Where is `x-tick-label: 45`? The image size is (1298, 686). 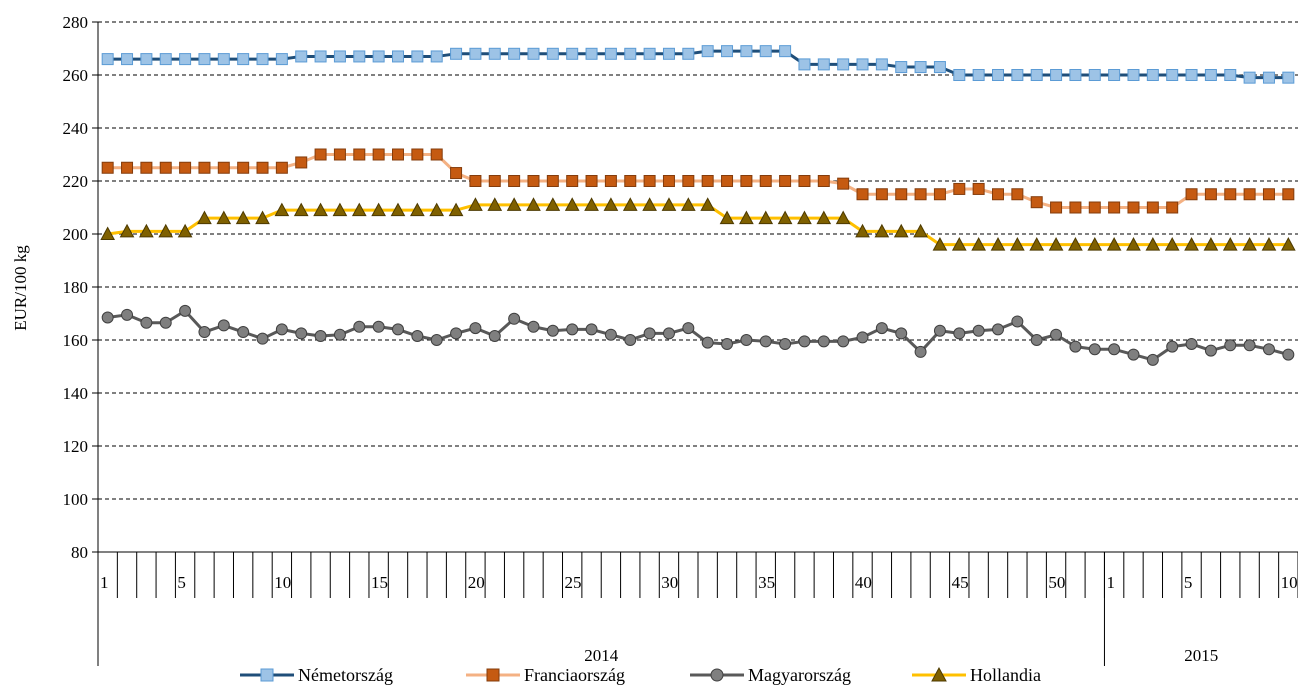 x-tick-label: 45 is located at coordinates (960, 582).